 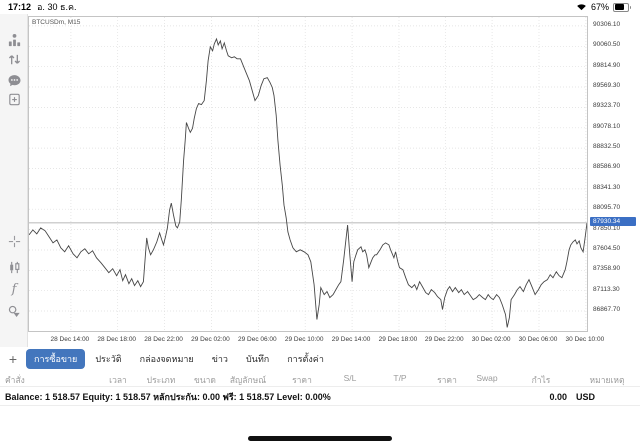 What do you see at coordinates (585, 339) in the screenshot?
I see `time-tick-label: 30 Dec 10:00` at bounding box center [585, 339].